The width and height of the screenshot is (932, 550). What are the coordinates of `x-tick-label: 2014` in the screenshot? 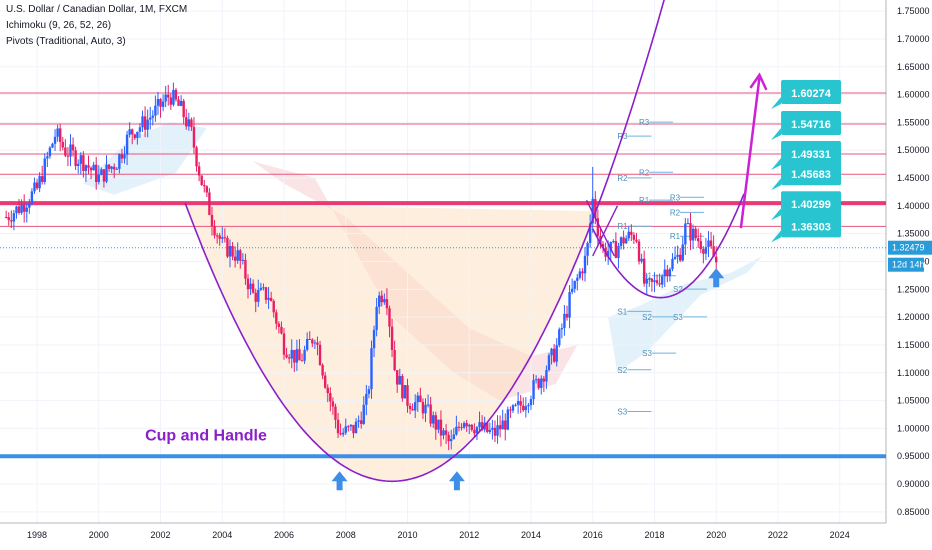 It's located at (531, 535).